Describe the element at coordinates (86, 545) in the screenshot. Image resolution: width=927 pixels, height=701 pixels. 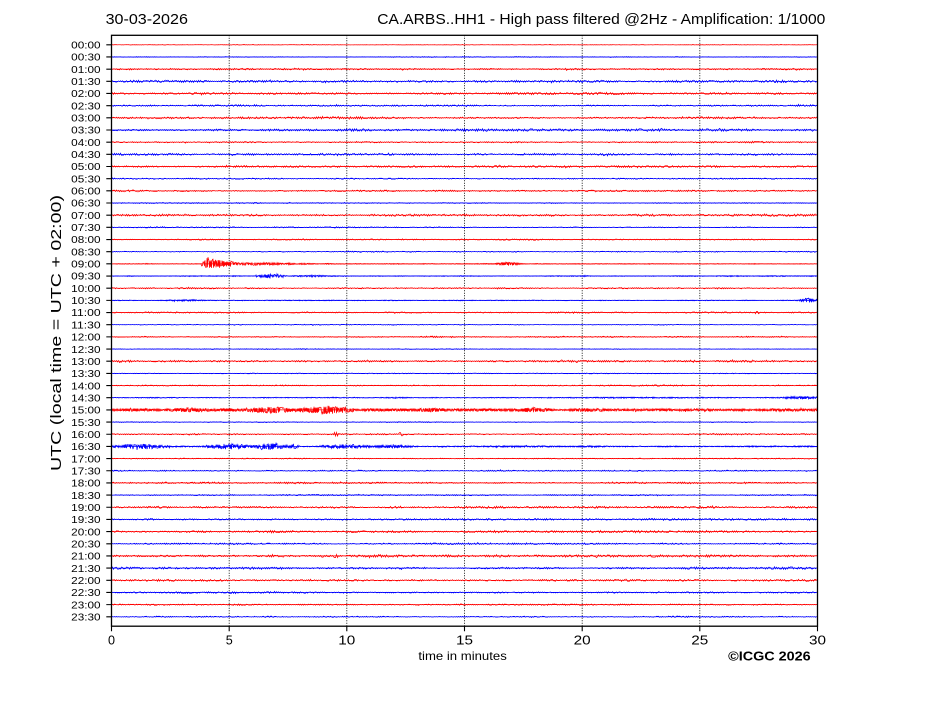
I see `svg-text: 20:30` at that location.